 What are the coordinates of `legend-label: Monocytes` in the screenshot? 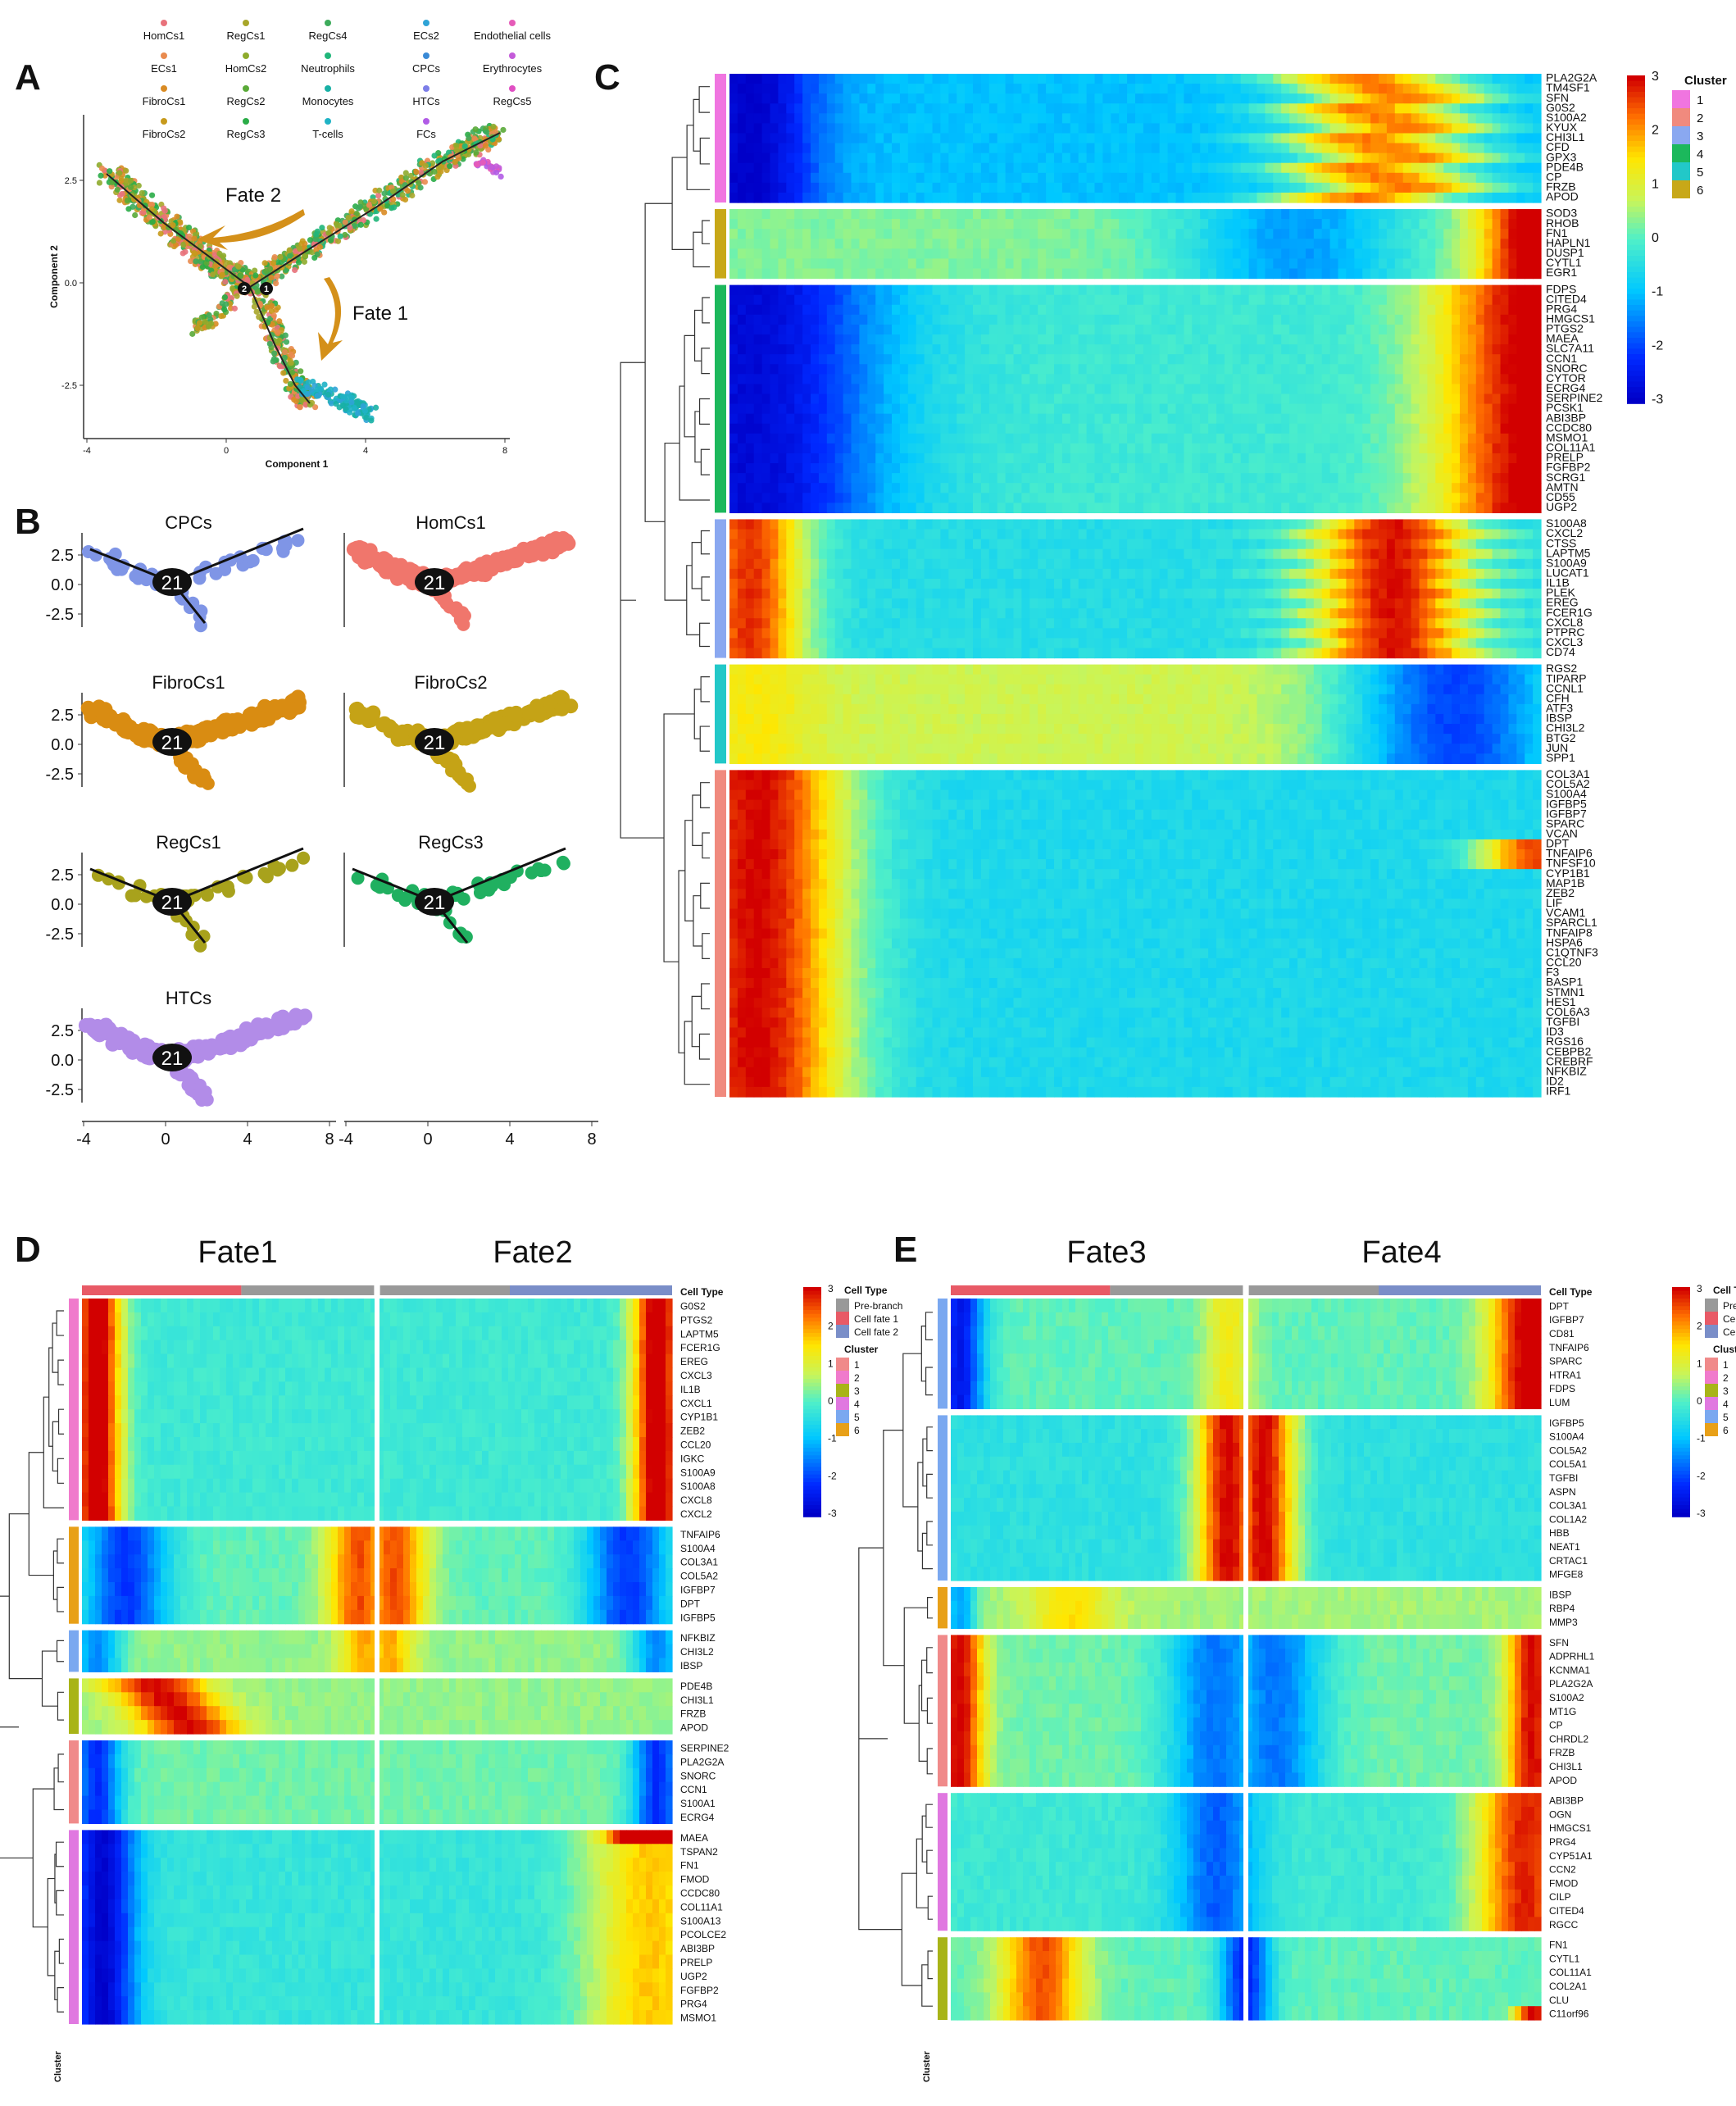 It's located at (328, 101).